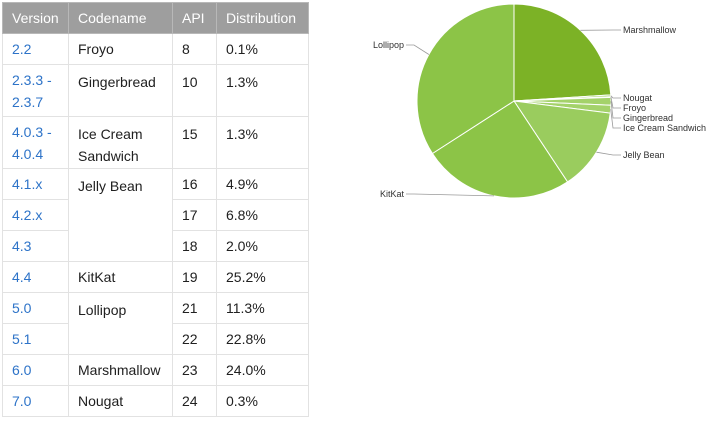 The image size is (711, 423). I want to click on api-cell: 10, so click(194, 90).